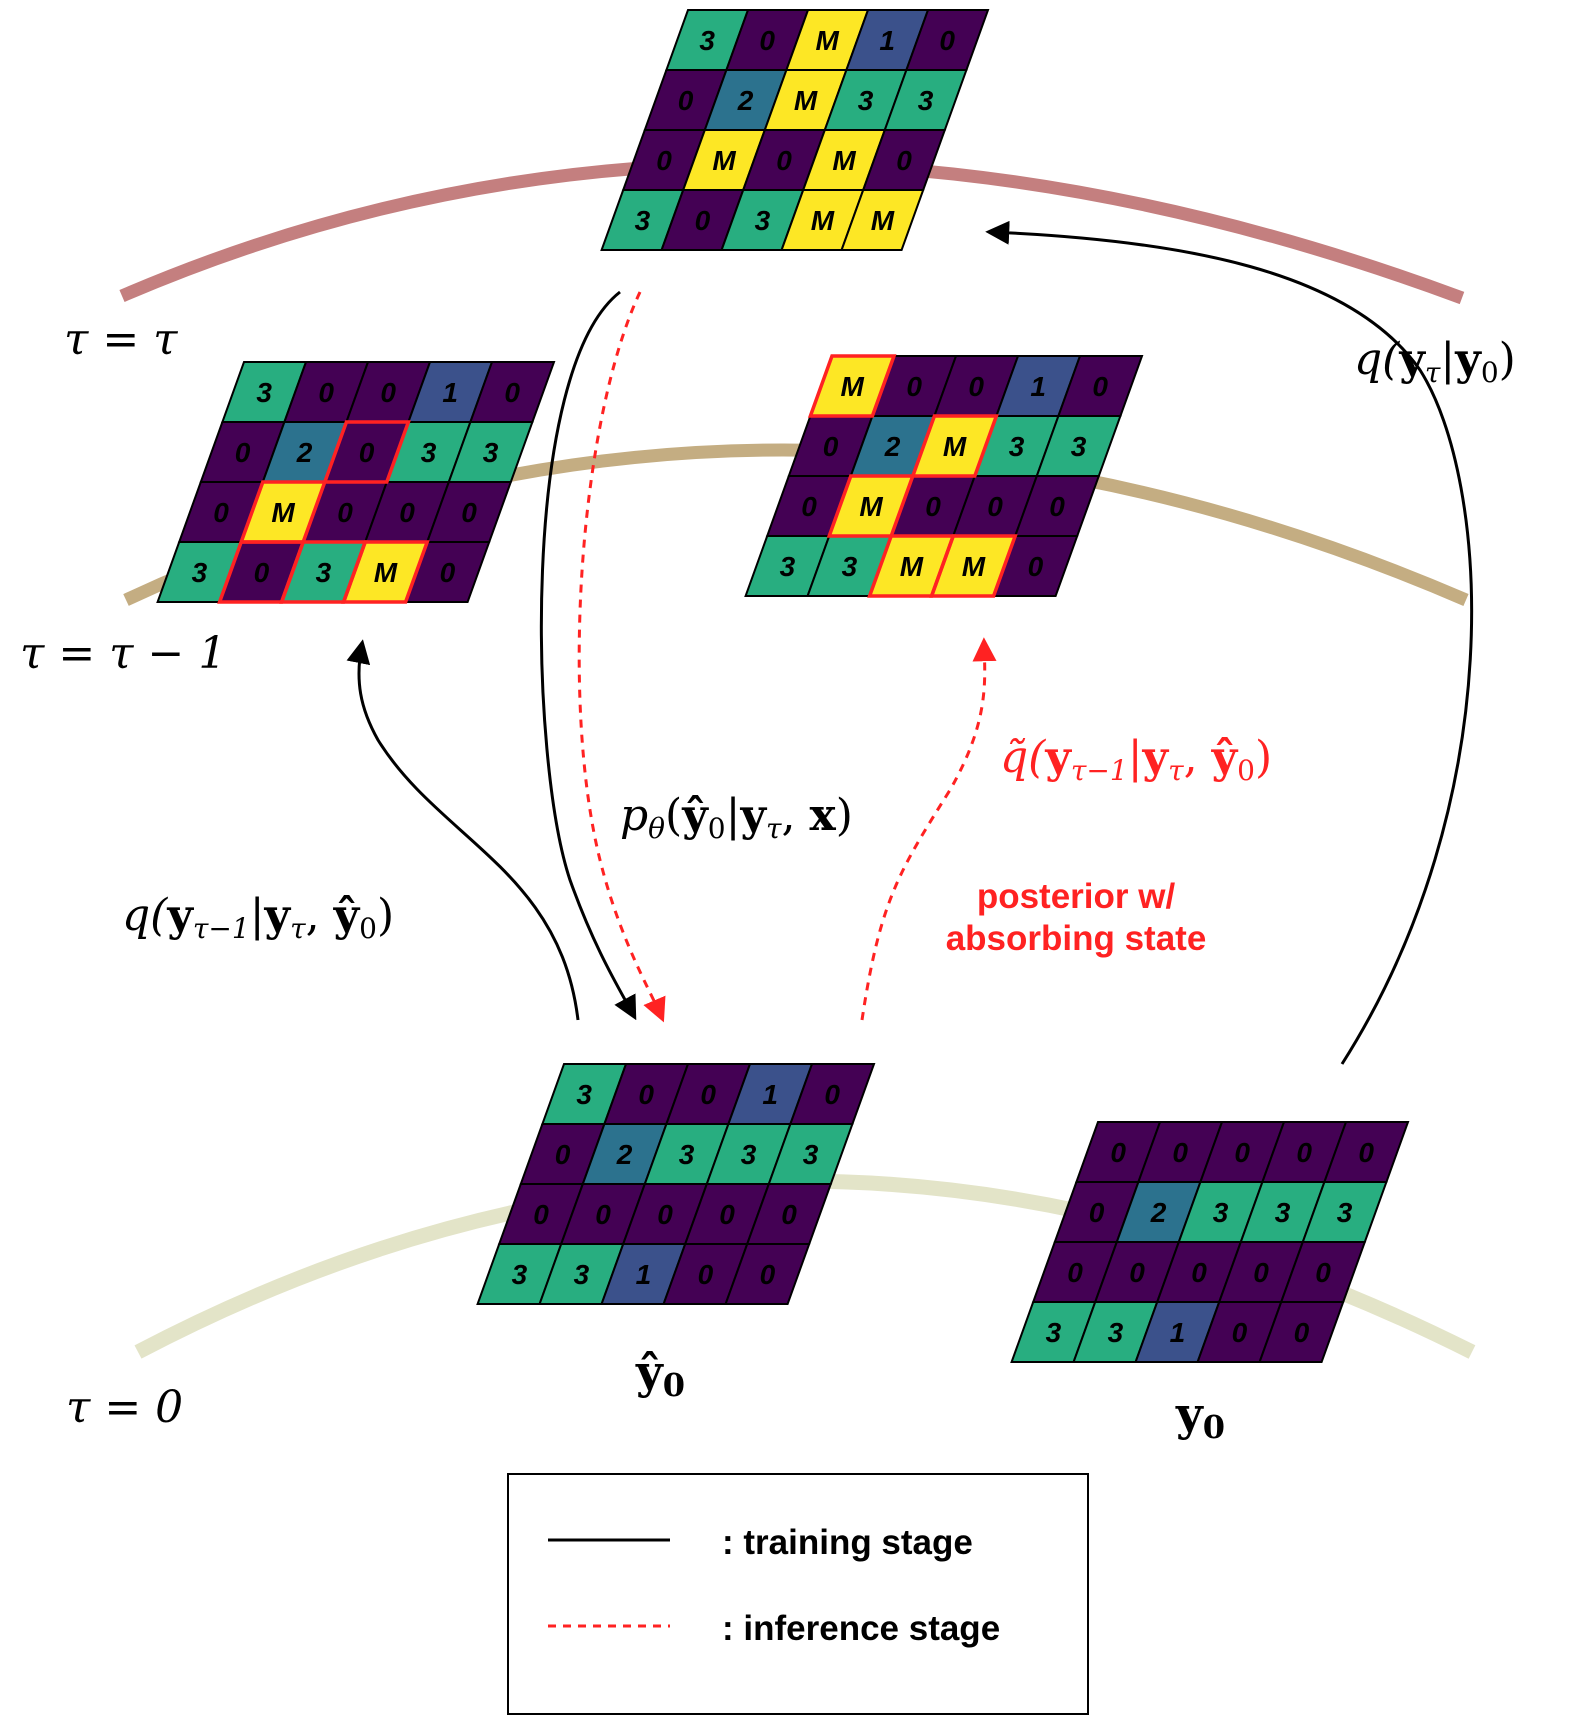 This screenshot has height=1720, width=1578. What do you see at coordinates (928, 829) in the screenshot?
I see `arrow-infer-posterior` at bounding box center [928, 829].